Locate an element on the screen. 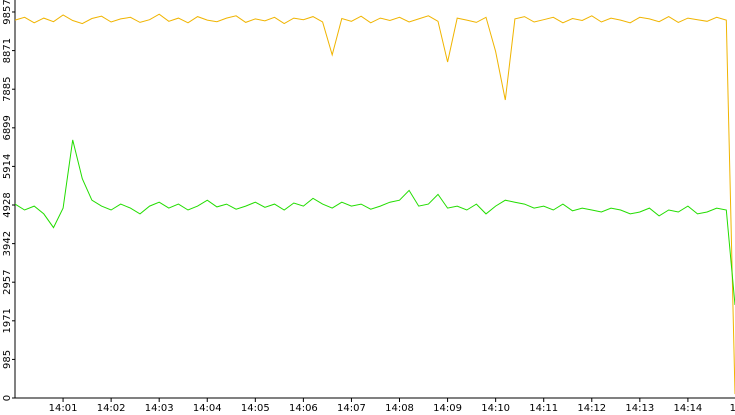 Image resolution: width=735 pixels, height=415 pixels. y-tick-label: 2957 is located at coordinates (7, 281).